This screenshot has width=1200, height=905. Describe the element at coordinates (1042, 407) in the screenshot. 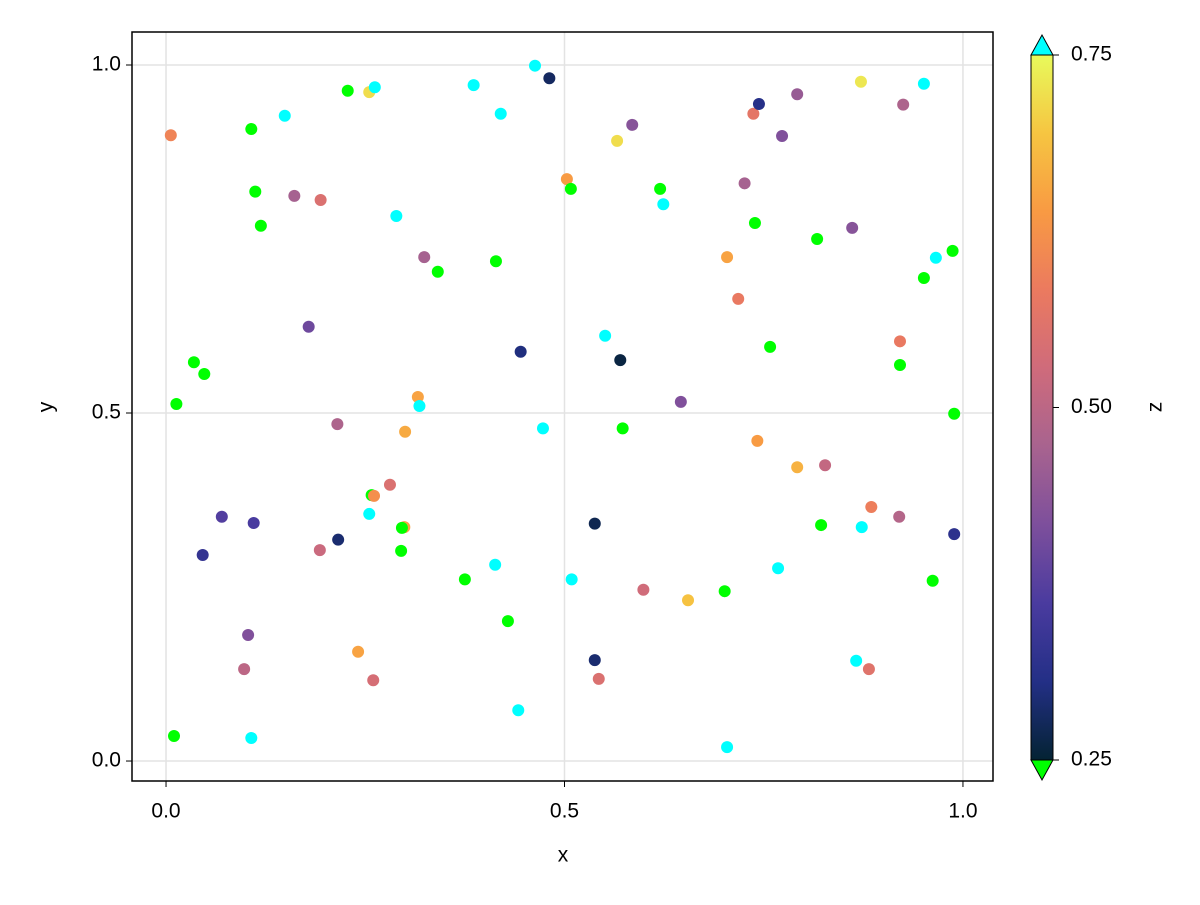

I see `colorbar` at that location.